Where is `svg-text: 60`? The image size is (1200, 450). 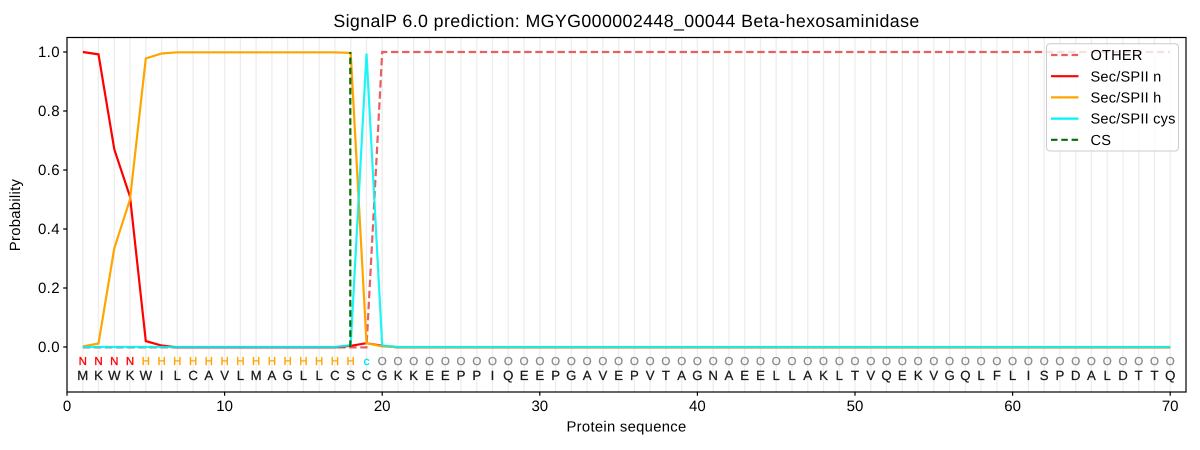
svg-text: 60 is located at coordinates (1012, 406).